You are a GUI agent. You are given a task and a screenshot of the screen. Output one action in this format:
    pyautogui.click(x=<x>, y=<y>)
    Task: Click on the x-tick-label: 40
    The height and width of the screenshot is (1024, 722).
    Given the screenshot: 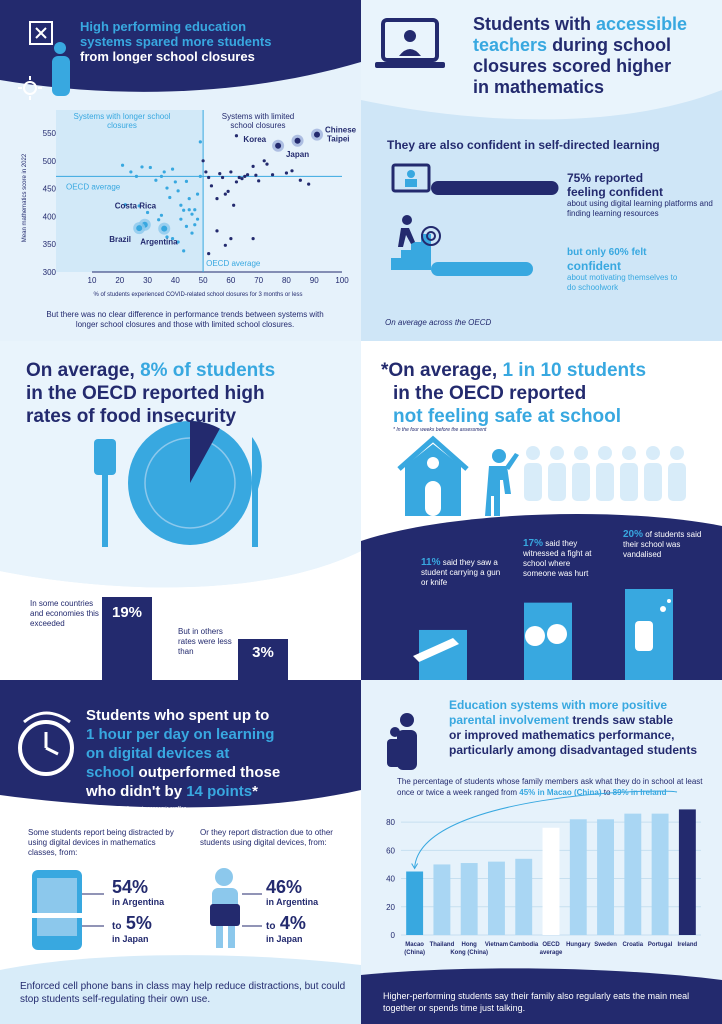 What is the action you would take?
    pyautogui.click(x=175, y=280)
    